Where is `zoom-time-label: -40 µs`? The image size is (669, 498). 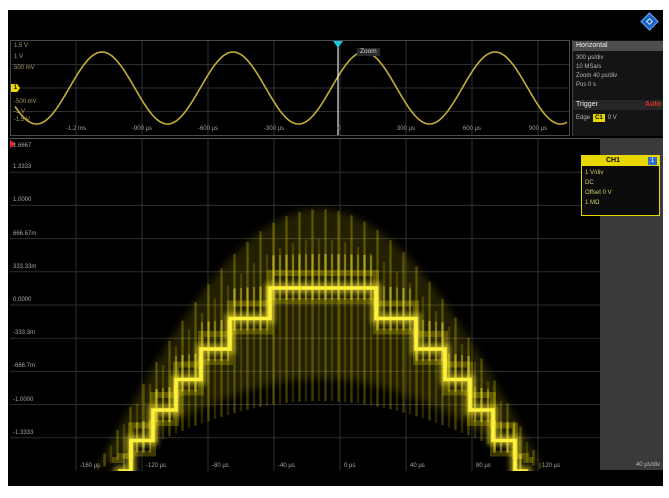 zoom-time-label: -40 µs is located at coordinates (286, 466).